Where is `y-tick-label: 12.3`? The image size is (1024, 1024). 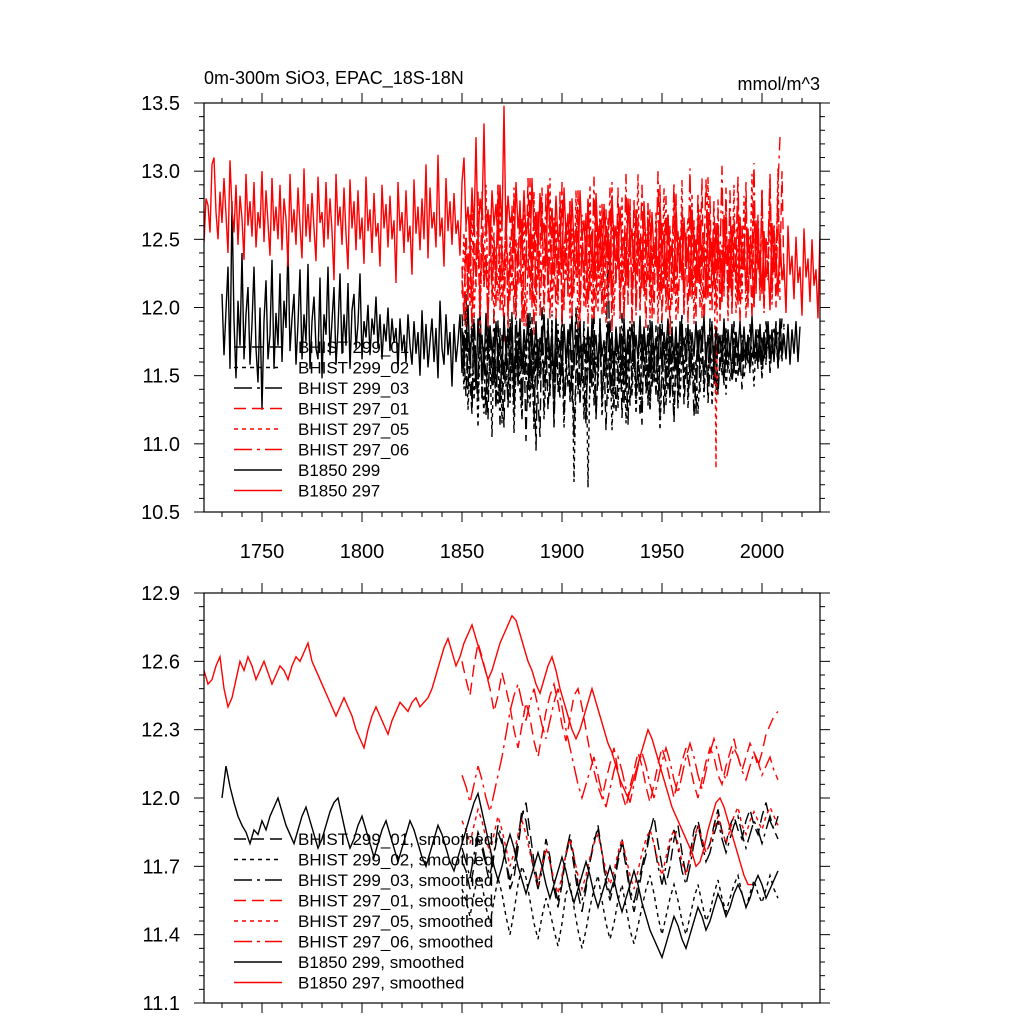
y-tick-label: 12.3 is located at coordinates (160, 731).